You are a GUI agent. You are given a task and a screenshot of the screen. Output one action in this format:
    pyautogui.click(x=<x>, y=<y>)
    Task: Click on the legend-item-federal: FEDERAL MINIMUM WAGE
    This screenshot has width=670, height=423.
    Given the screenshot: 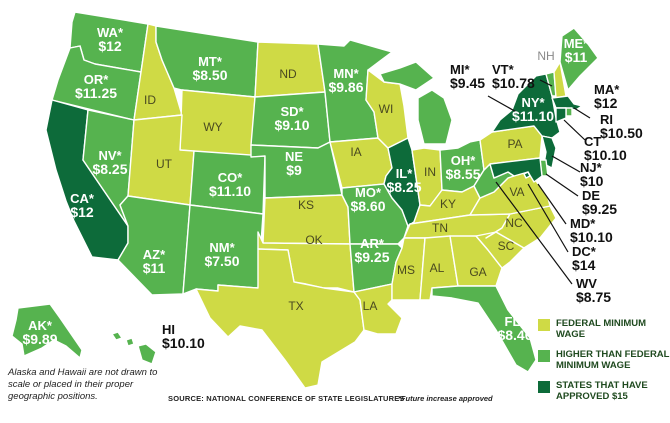 What is the action you would take?
    pyautogui.click(x=604, y=329)
    